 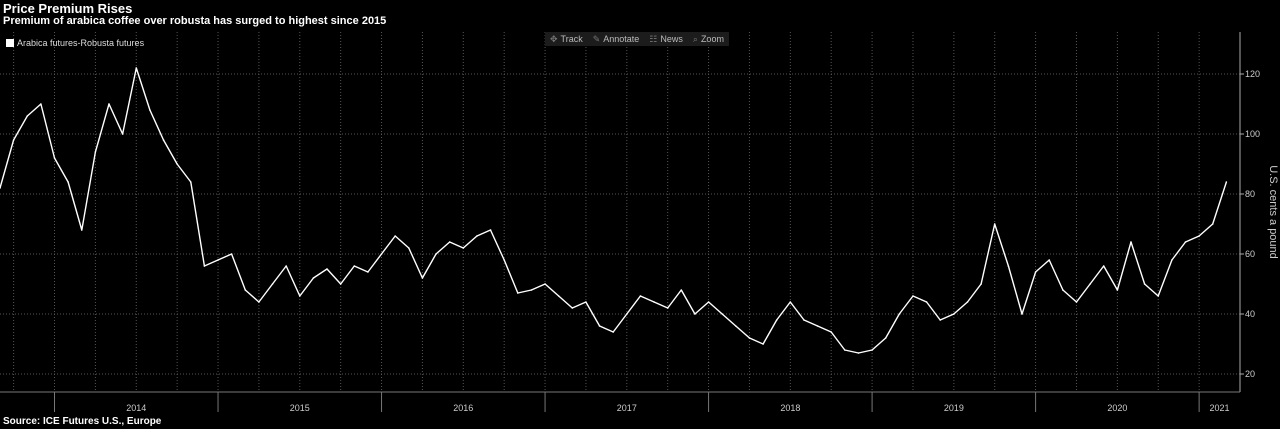 I want to click on legend: Arabica futures-Robusta futures, so click(x=75, y=43).